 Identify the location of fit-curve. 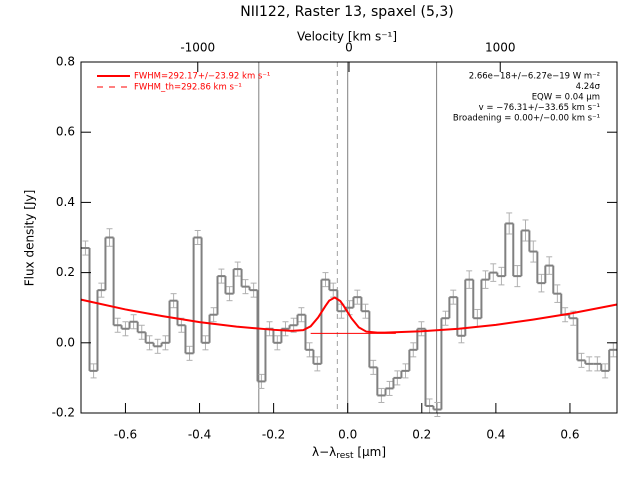
(349, 315).